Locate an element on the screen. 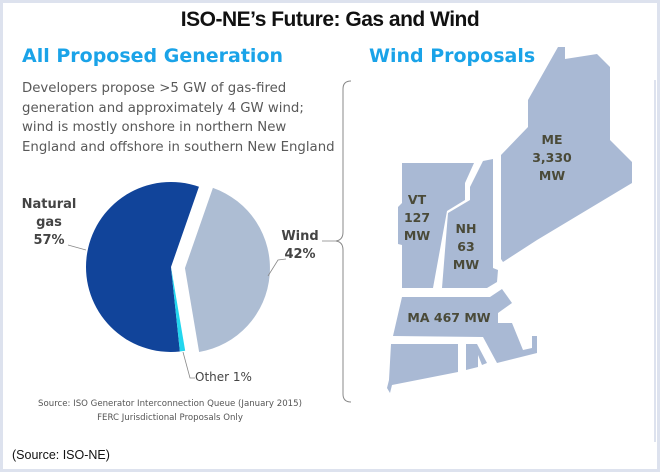 The image size is (660, 472). map-label-nh: NH 63 MW is located at coordinates (466, 247).